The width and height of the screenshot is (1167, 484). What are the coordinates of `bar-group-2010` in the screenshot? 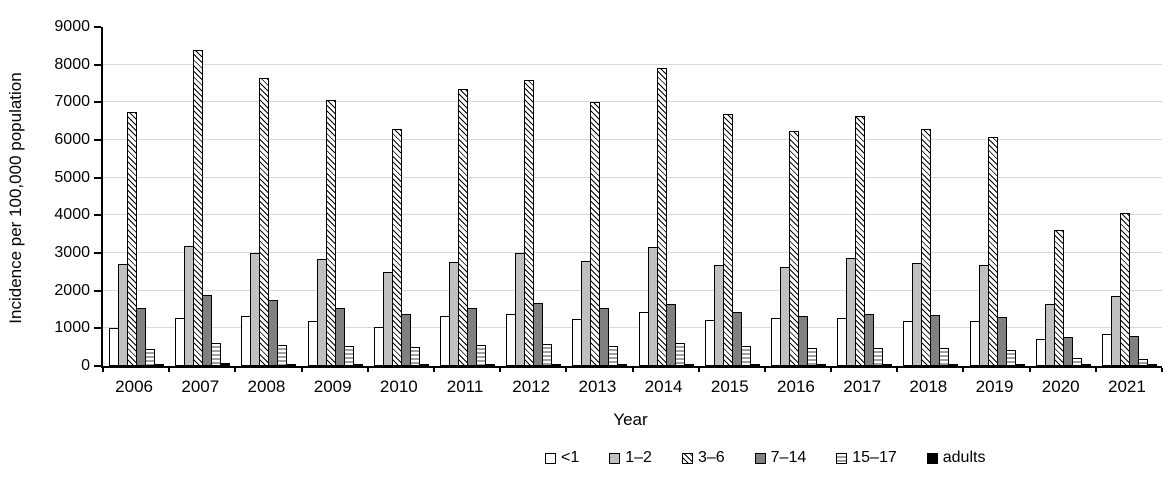 It's located at (401, 196).